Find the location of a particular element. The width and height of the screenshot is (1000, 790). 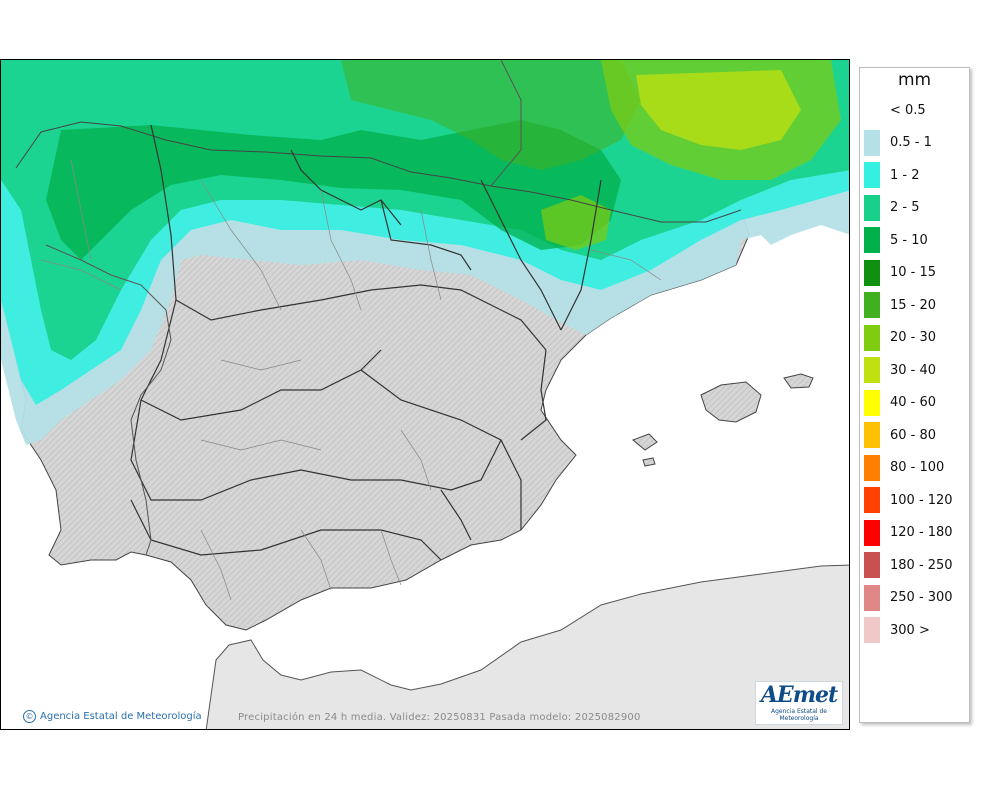

france-border is located at coordinates (506, 123).